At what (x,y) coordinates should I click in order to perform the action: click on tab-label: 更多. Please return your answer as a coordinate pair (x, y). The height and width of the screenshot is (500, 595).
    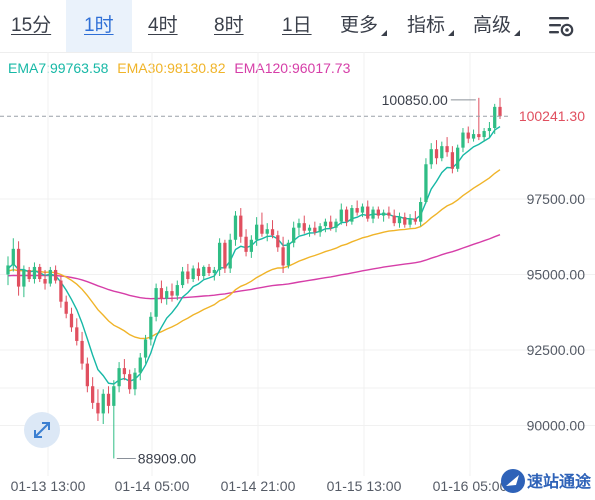
    Looking at the image, I should click on (359, 25).